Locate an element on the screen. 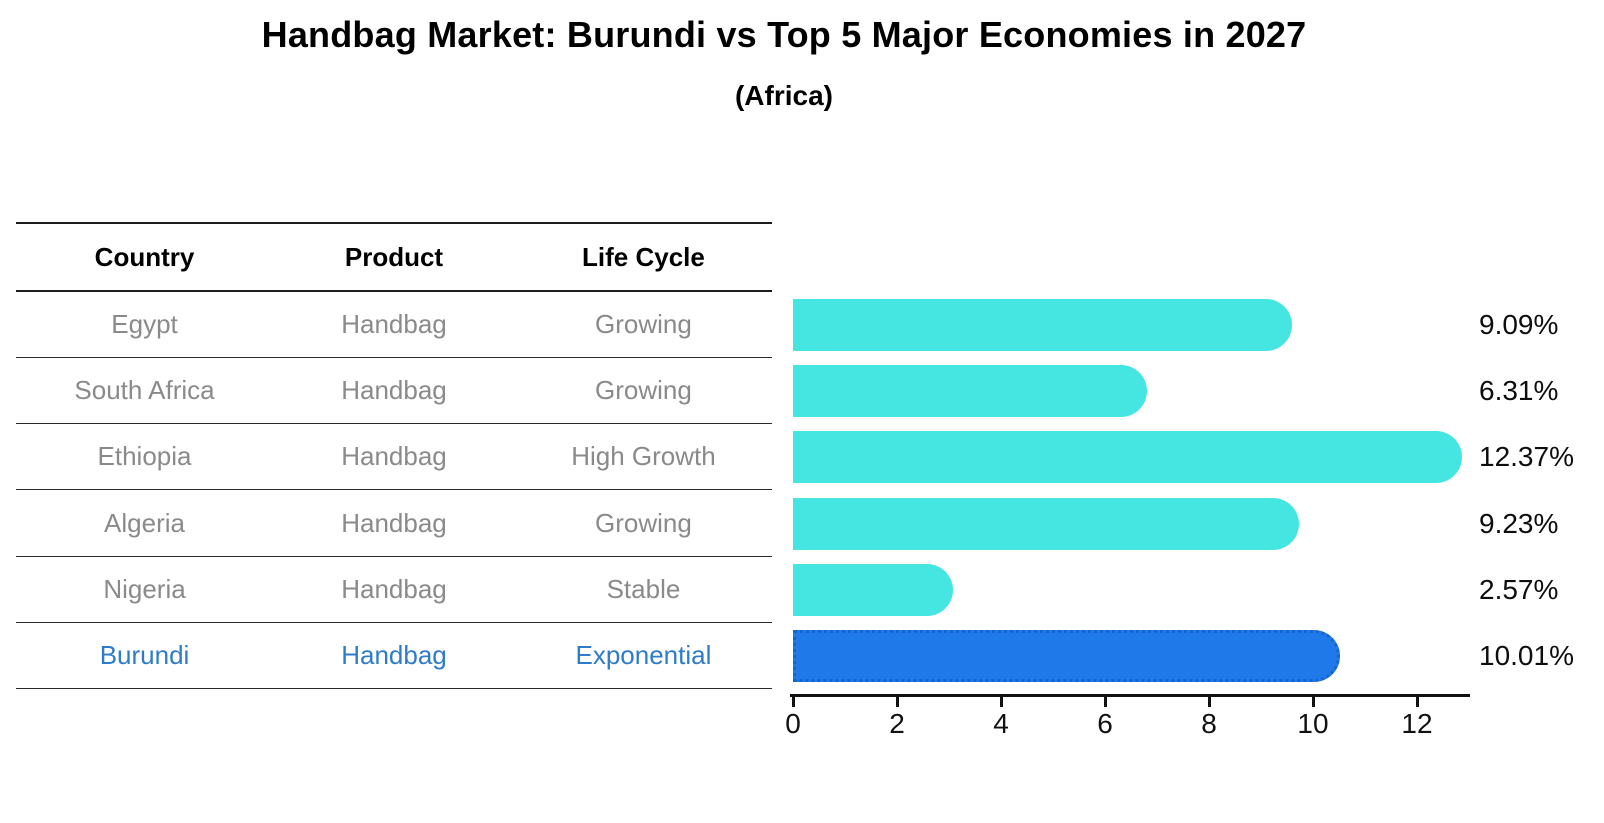 This screenshot has width=1604, height=823. table-row-algeria: Algeria Handbag Growing is located at coordinates (394, 523).